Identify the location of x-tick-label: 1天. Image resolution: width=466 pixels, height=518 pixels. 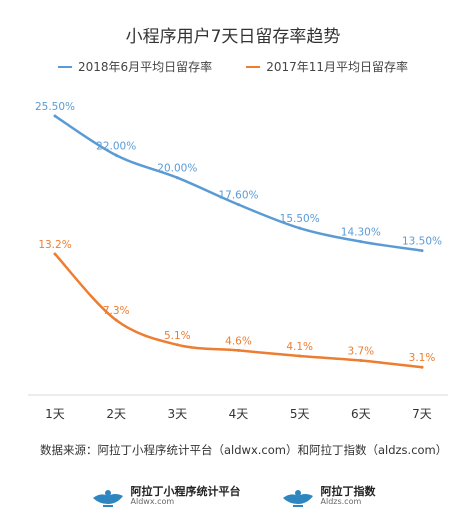
(55, 414).